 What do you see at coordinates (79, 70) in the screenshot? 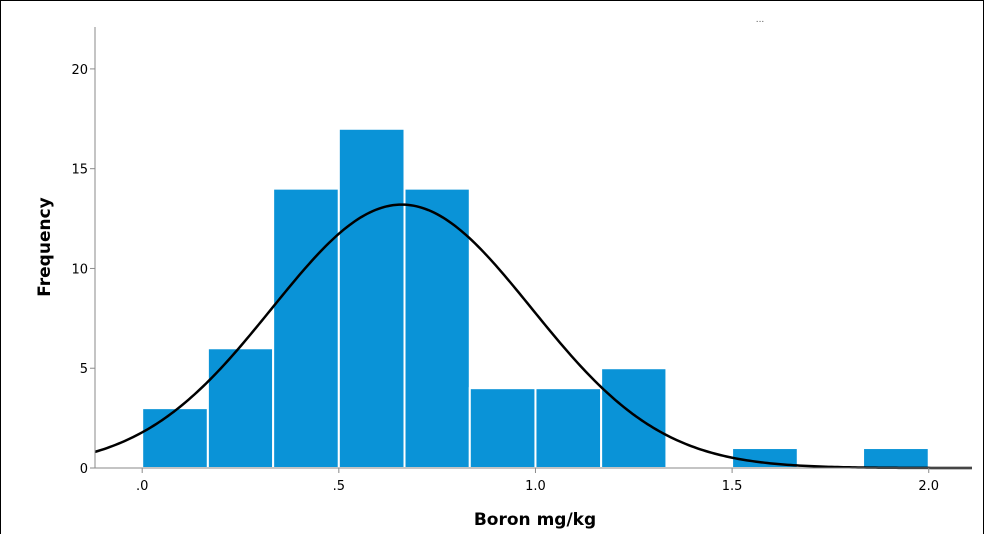
I see `y-tick-label: 20` at bounding box center [79, 70].